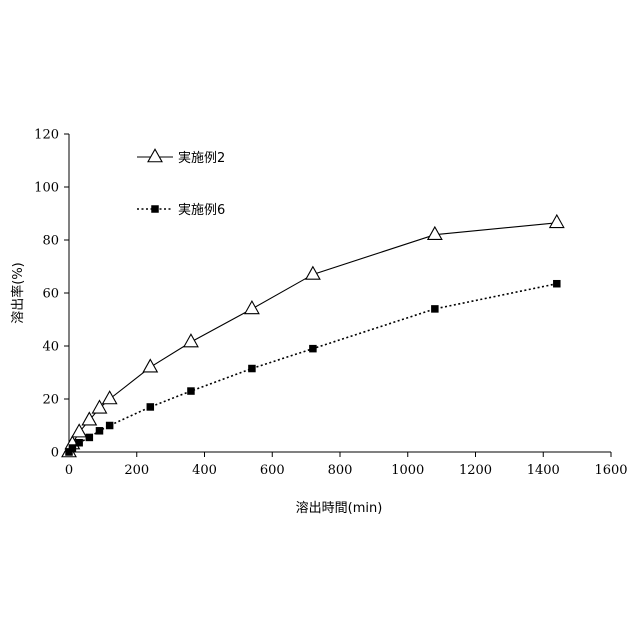 This screenshot has height=640, width=640. Describe the element at coordinates (204, 470) in the screenshot. I see `x-tick-label: 400` at that location.